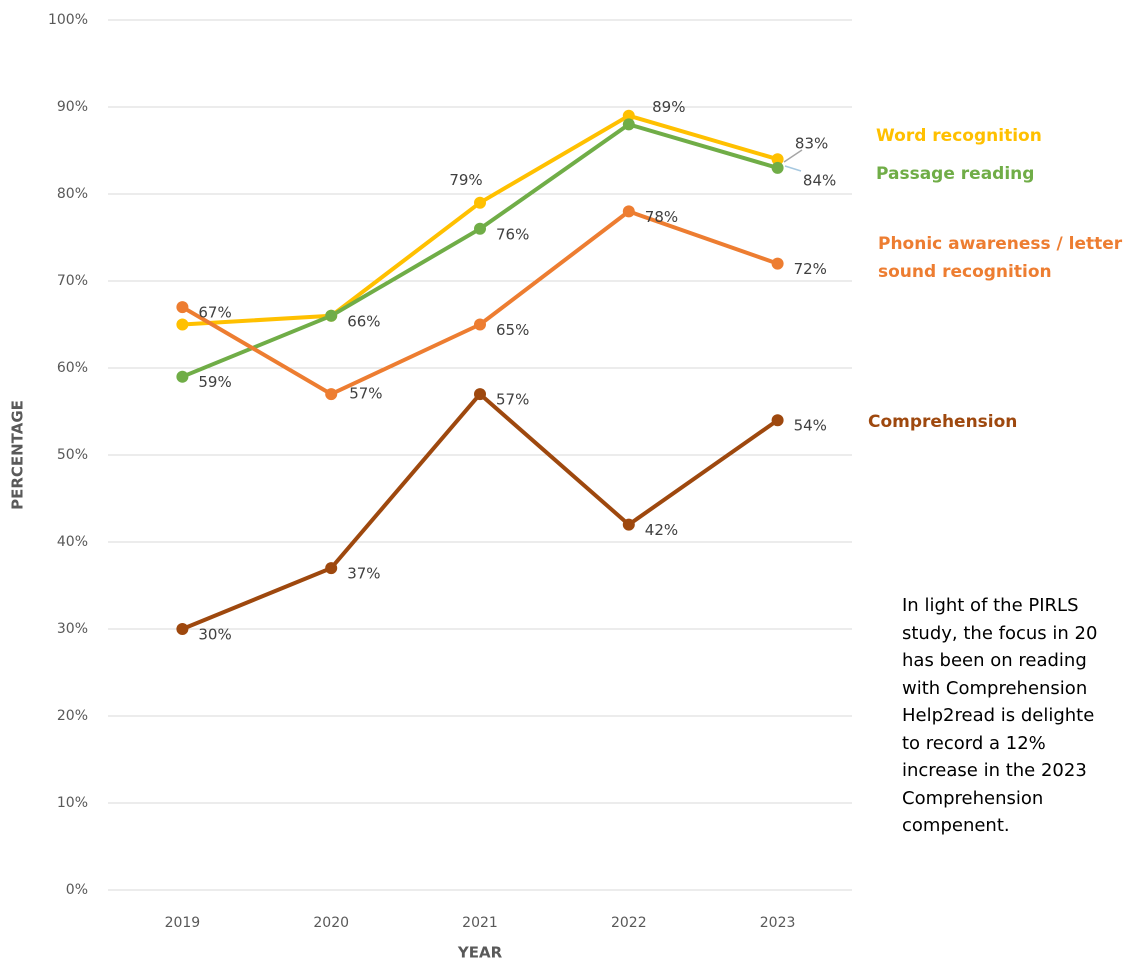 The image size is (1125, 965). Describe the element at coordinates (668, 107) in the screenshot. I see `data-label: 89%` at that location.